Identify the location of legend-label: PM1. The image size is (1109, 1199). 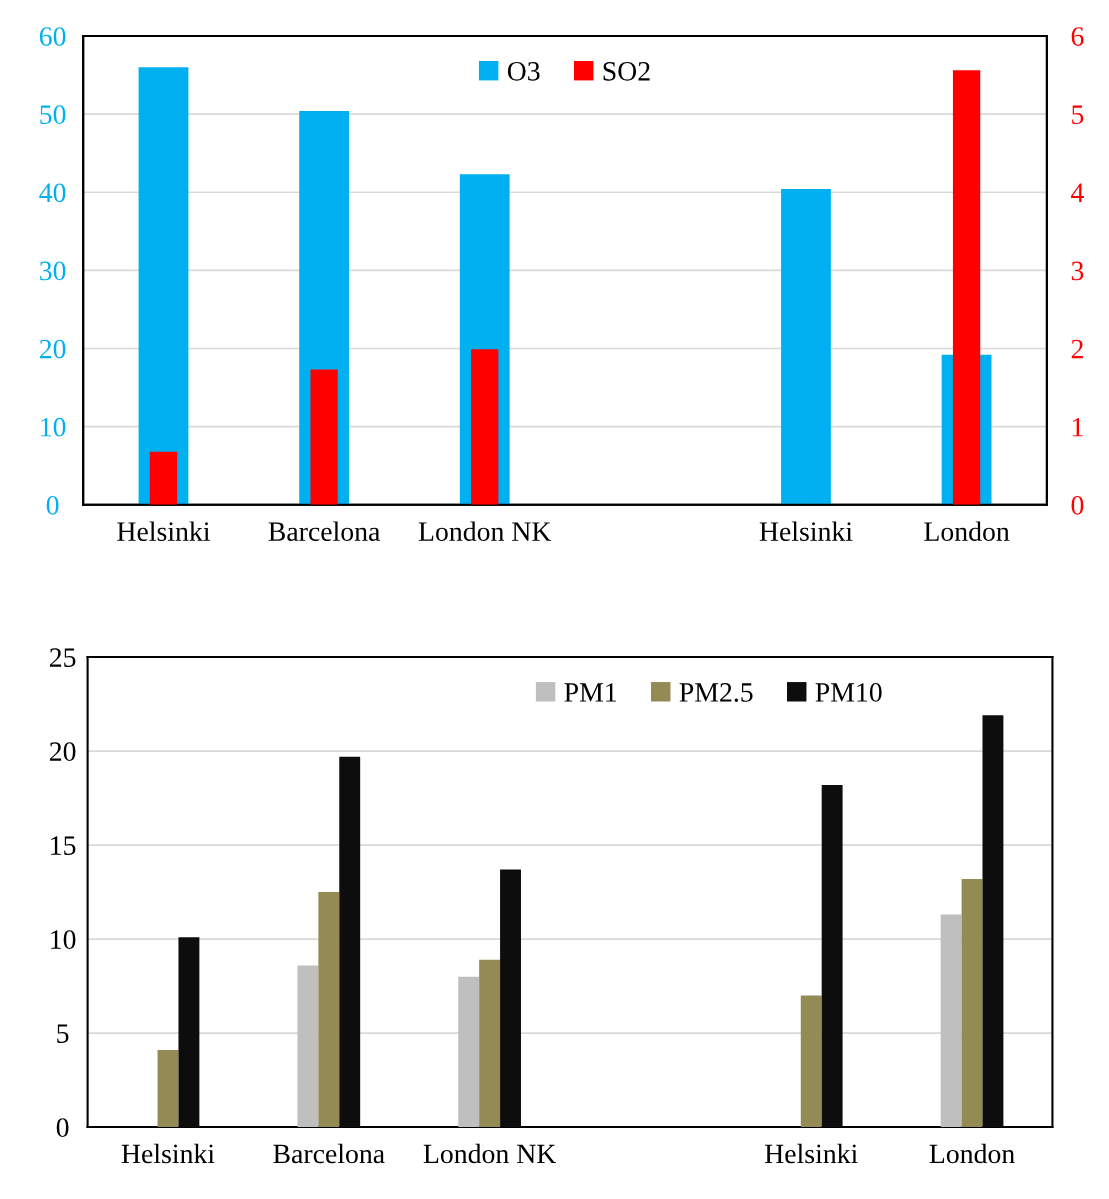
(590, 692).